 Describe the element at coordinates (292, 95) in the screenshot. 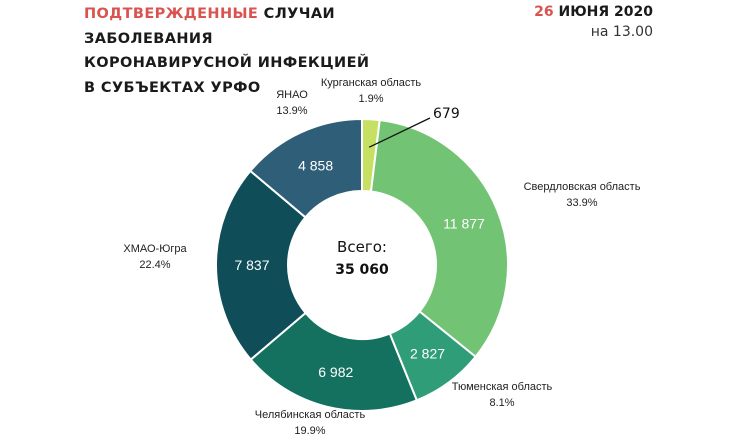

I see `name-label-янао: ЯНАО` at that location.